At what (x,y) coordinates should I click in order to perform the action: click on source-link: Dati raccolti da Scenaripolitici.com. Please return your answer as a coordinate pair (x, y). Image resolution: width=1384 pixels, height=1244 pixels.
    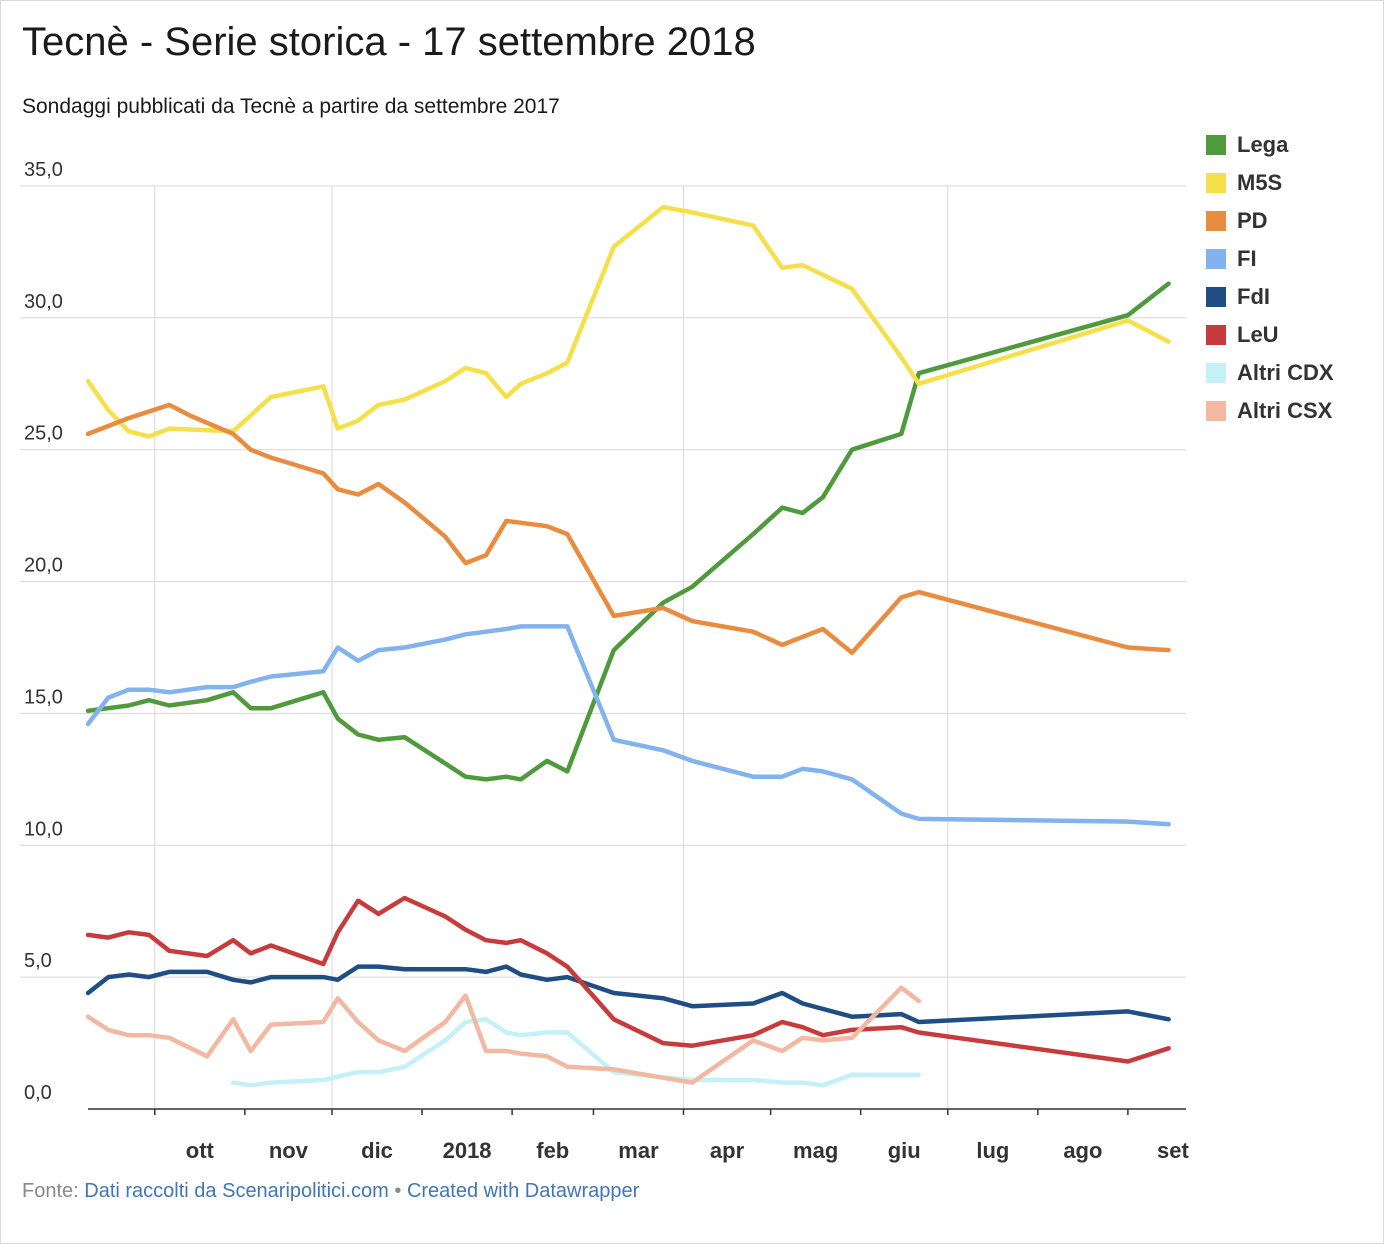
    Looking at the image, I should click on (236, 1191).